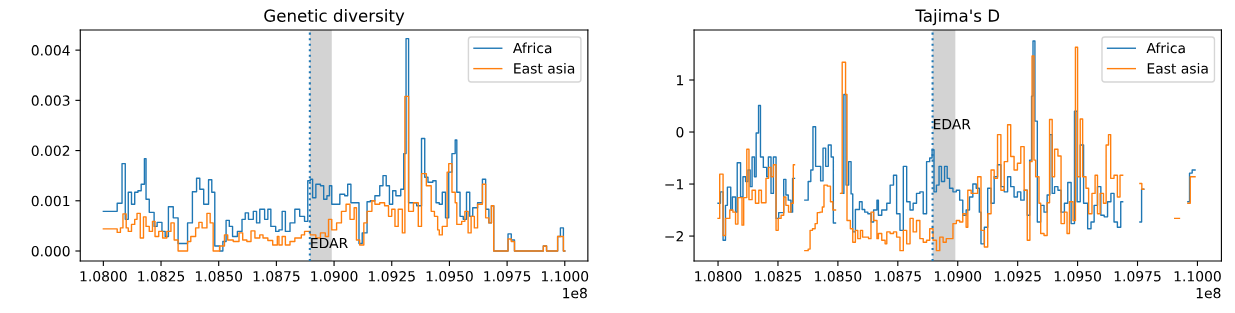  Describe the element at coordinates (680, 80) in the screenshot. I see `y-tick-label: 1` at that location.